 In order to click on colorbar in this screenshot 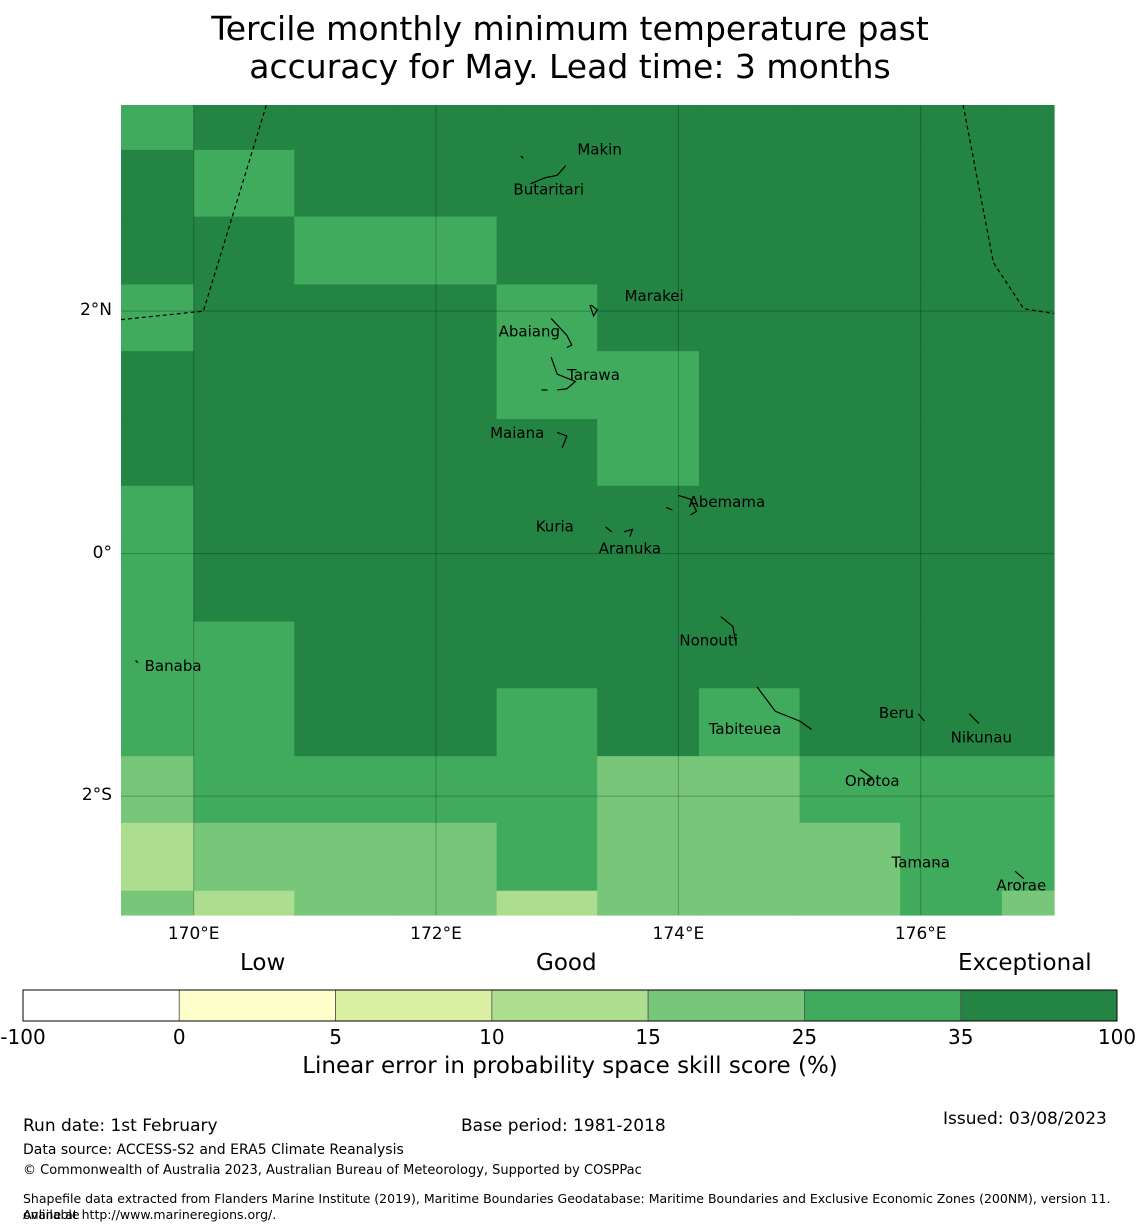, I will do `click(570, 1005)`.